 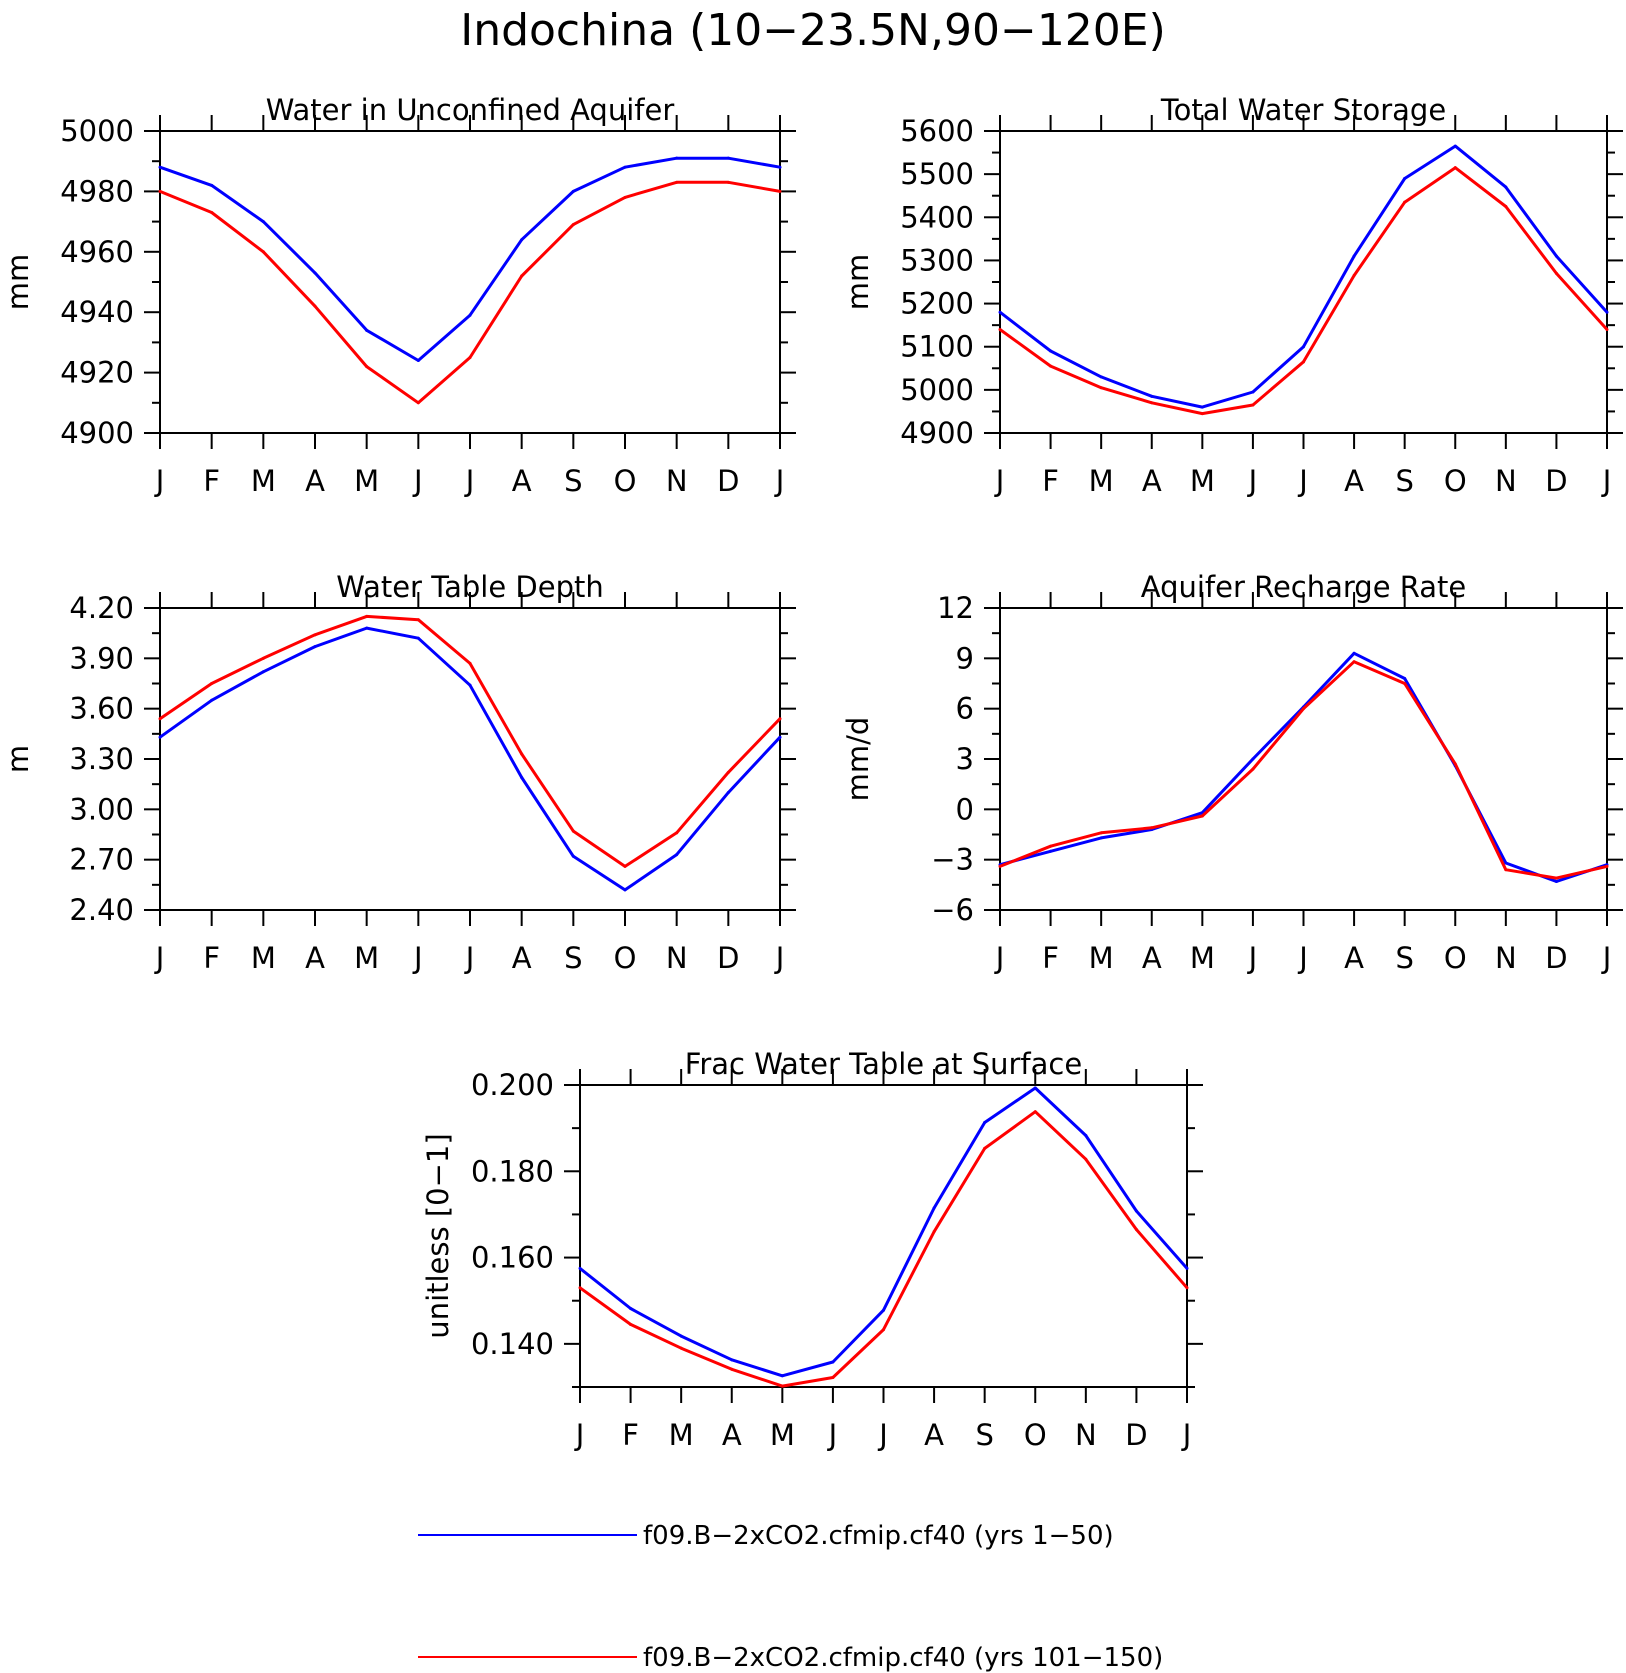 I want to click on x-tick-label: F, so click(x=1050, y=958).